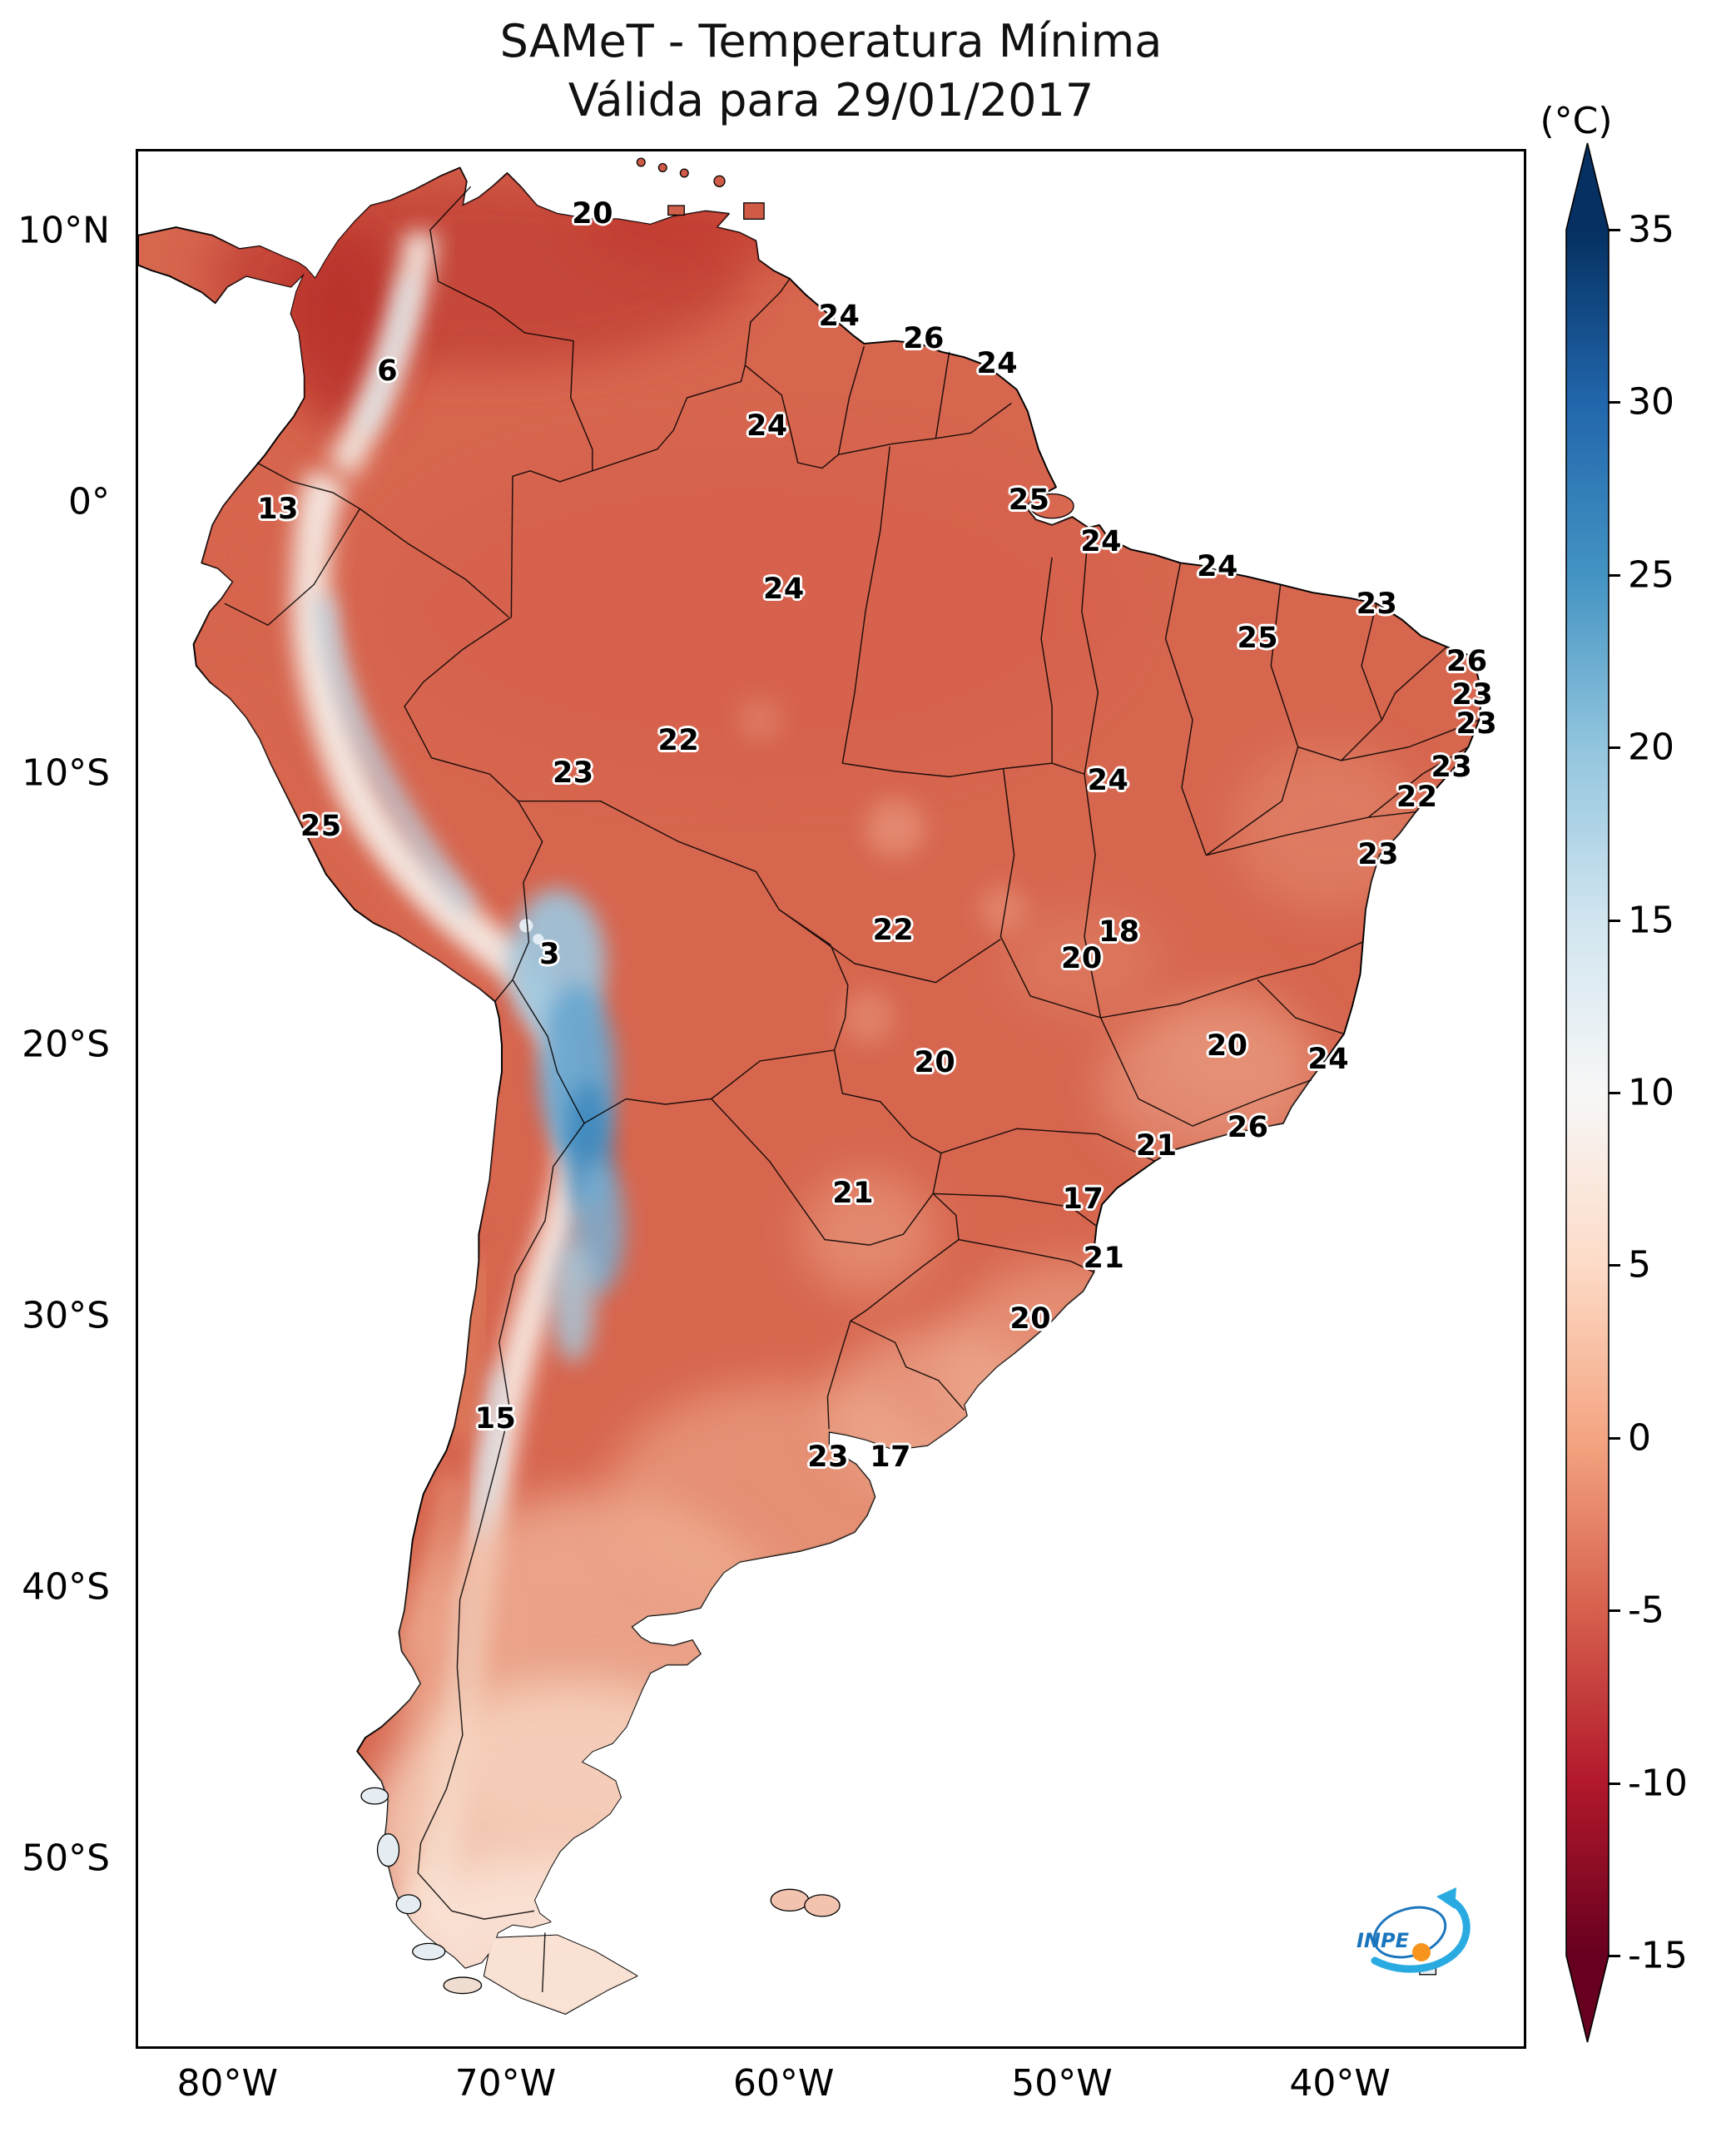  I want to click on latitude-tick-label: 10°S, so click(66, 773).